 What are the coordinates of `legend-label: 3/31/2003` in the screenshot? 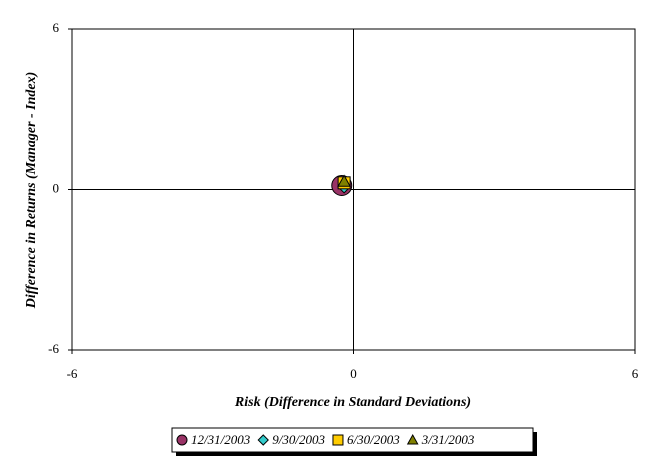 It's located at (448, 439).